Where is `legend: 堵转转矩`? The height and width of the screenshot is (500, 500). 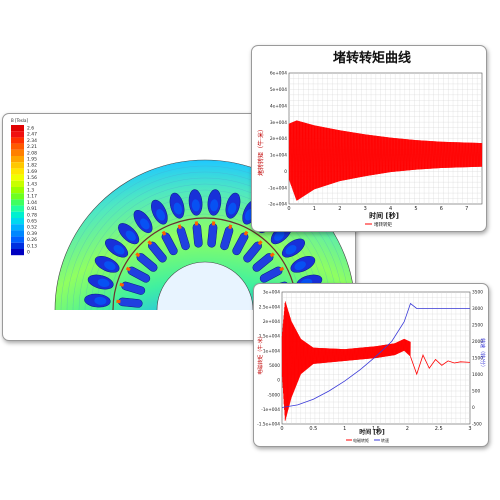 legend: 堵转转矩 is located at coordinates (378, 224).